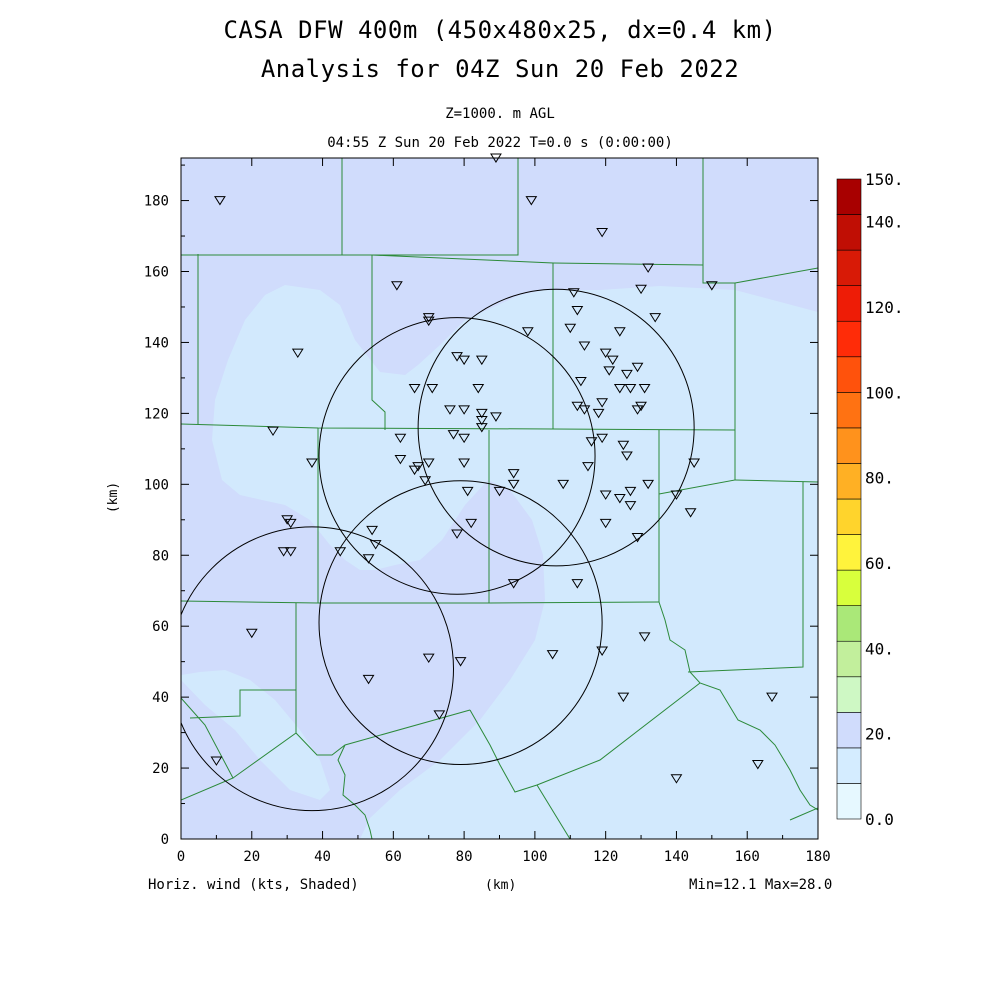  Describe the element at coordinates (156, 414) in the screenshot. I see `y-tick-label: 120` at that location.